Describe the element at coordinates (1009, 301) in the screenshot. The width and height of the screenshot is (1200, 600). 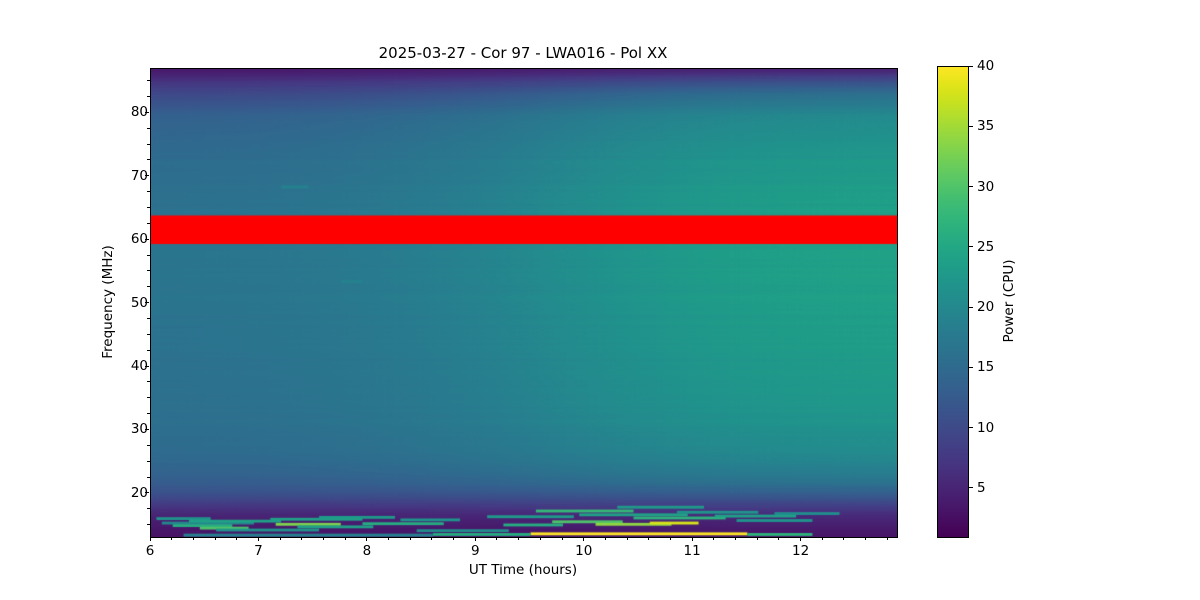
I see `colorbar-label: Power (CPU)` at that location.